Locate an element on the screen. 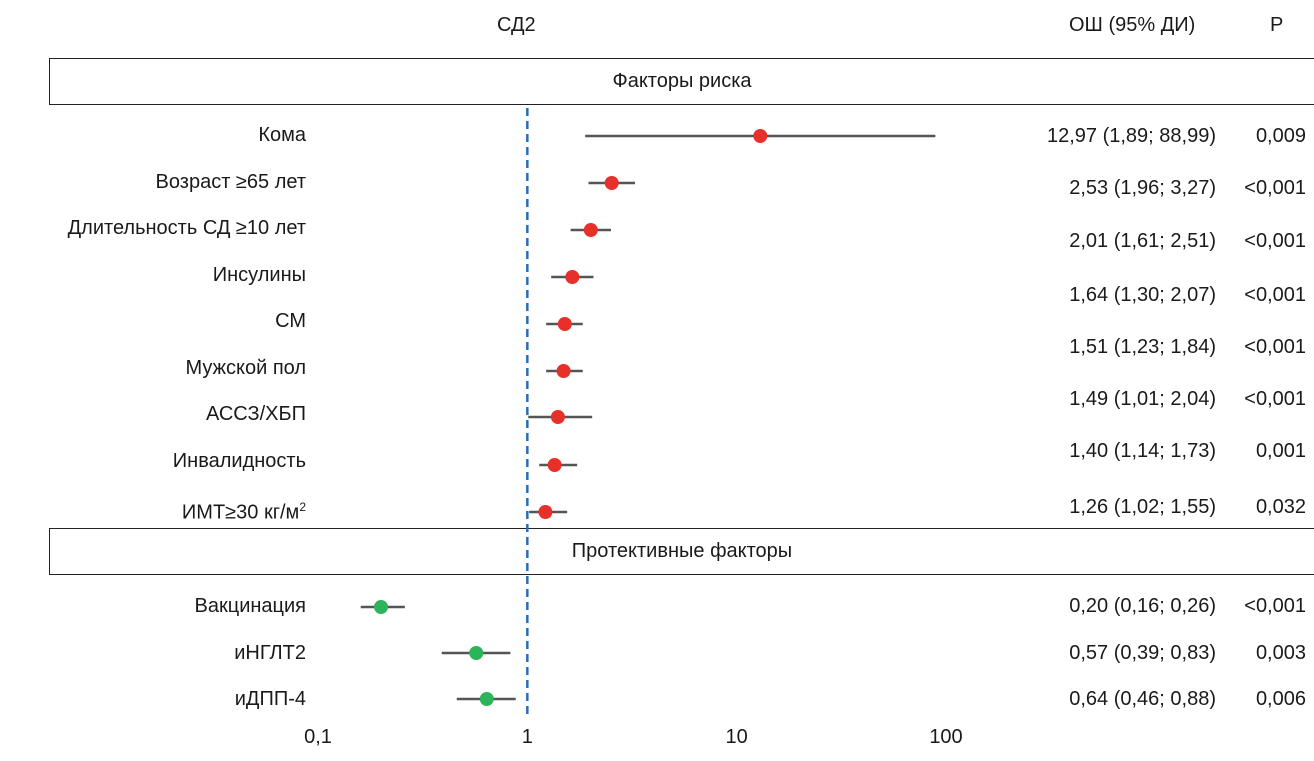 This screenshot has height=761, width=1314. section-protective-title: Протективные факторы is located at coordinates (682, 551).